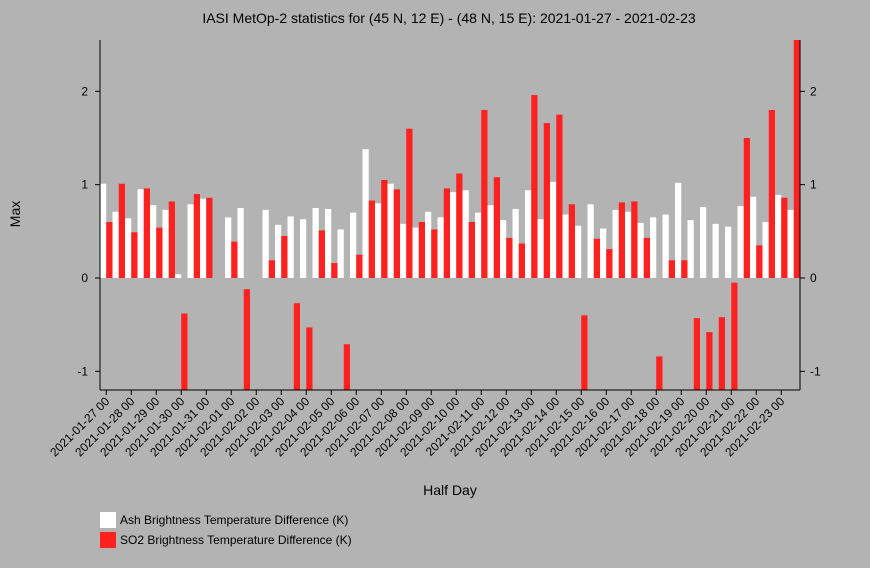 This screenshot has height=568, width=870. What do you see at coordinates (450, 490) in the screenshot?
I see `x-axis-label: Half Day` at bounding box center [450, 490].